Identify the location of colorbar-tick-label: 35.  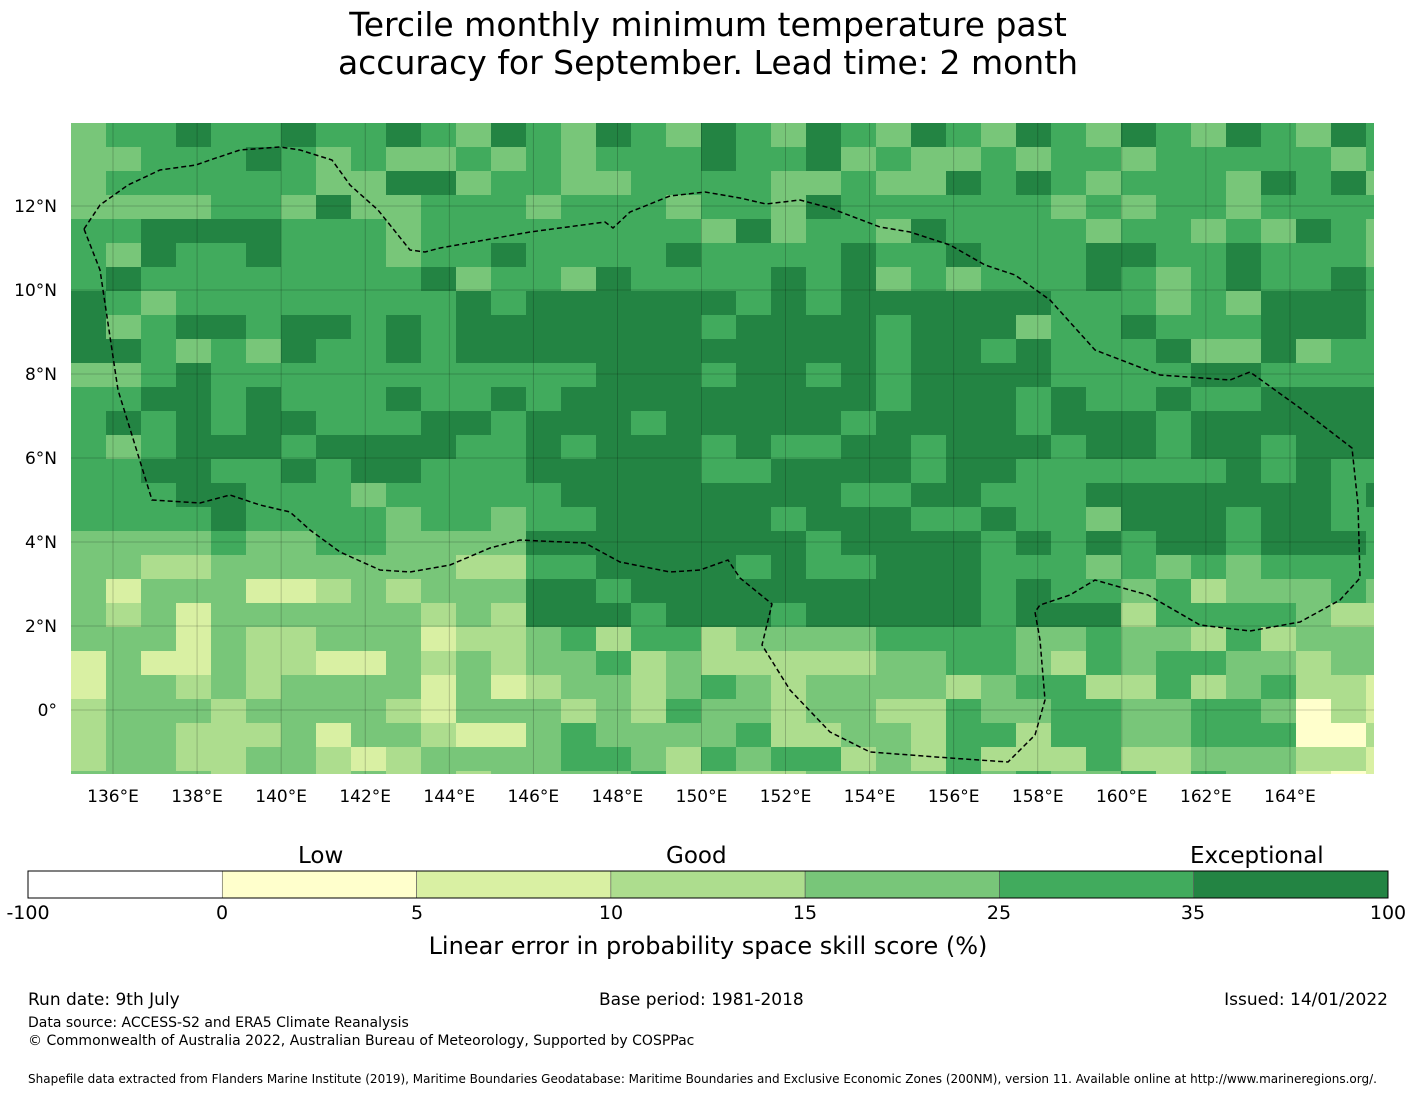
(1193, 913).